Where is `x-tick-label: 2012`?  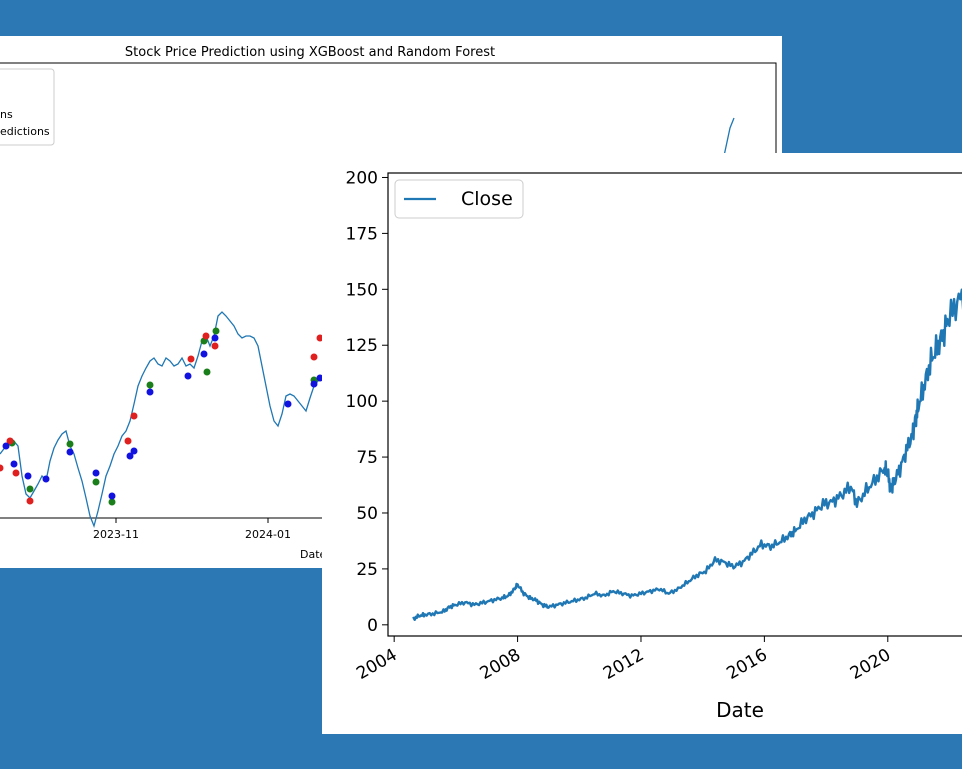
x-tick-label: 2012 is located at coordinates (623, 664).